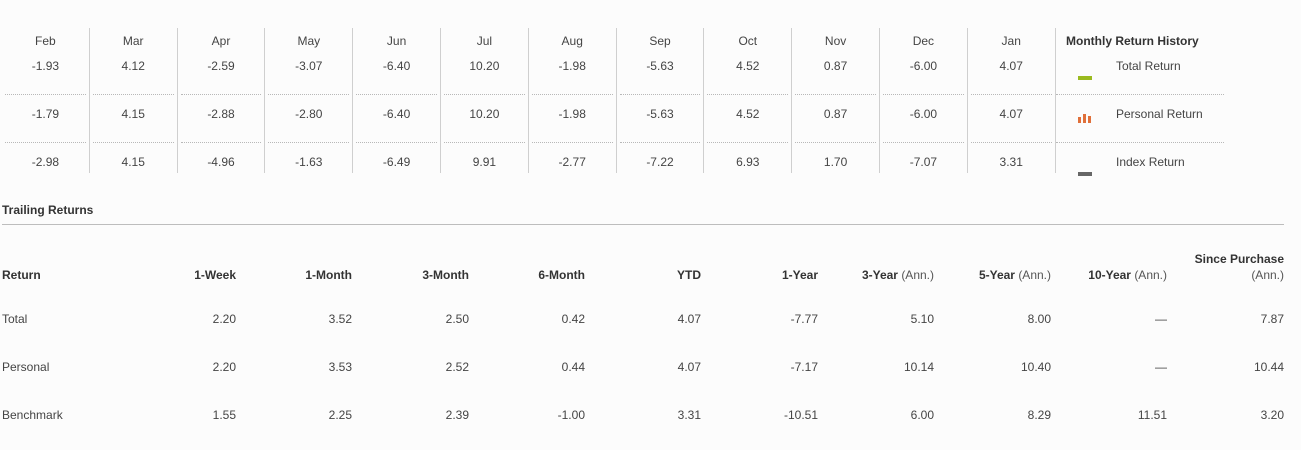  What do you see at coordinates (309, 100) in the screenshot?
I see `month-column-may: May -3.07 -2.80 -1.63` at bounding box center [309, 100].